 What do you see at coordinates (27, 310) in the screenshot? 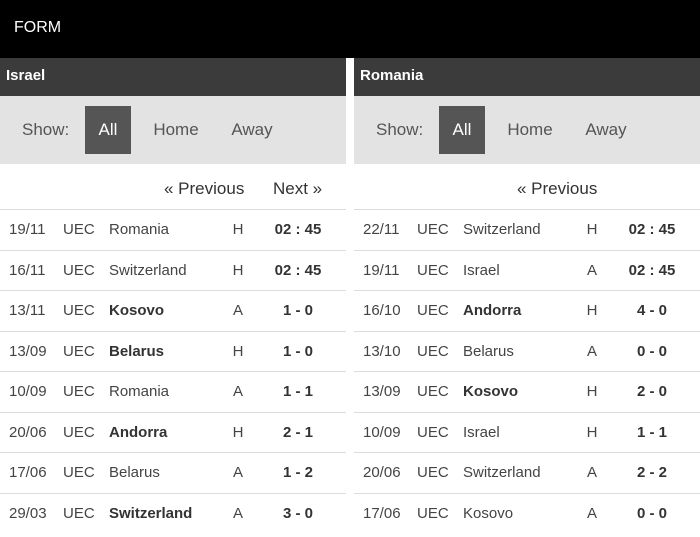
I see `match-date: 13/11` at bounding box center [27, 310].